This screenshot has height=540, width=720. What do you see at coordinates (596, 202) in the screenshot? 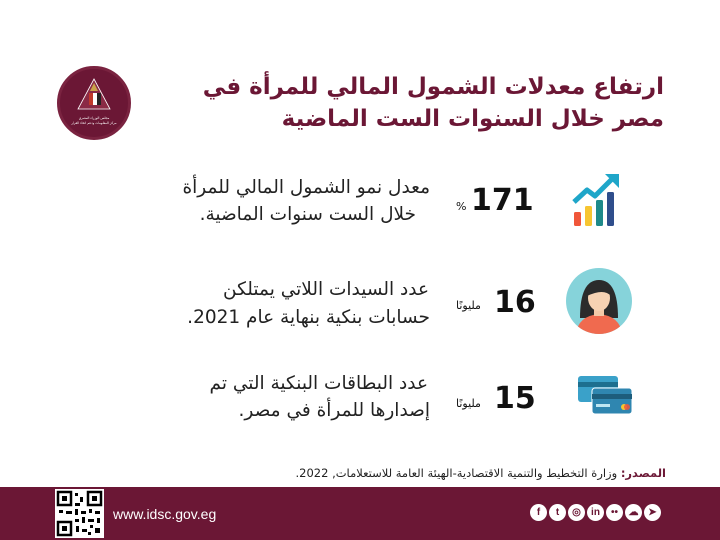
I see `growth-chart-icon` at bounding box center [596, 202].